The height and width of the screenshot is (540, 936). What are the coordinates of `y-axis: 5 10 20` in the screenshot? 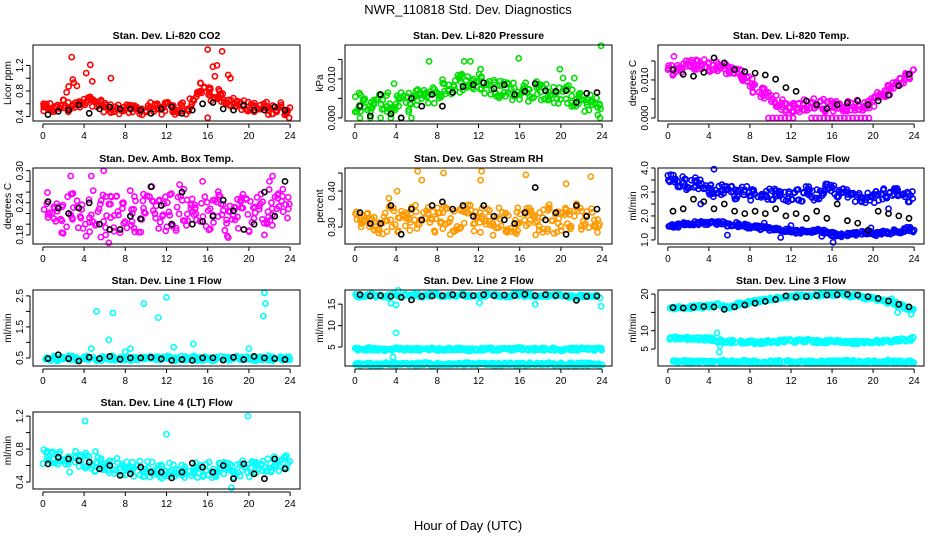 It's located at (648, 320).